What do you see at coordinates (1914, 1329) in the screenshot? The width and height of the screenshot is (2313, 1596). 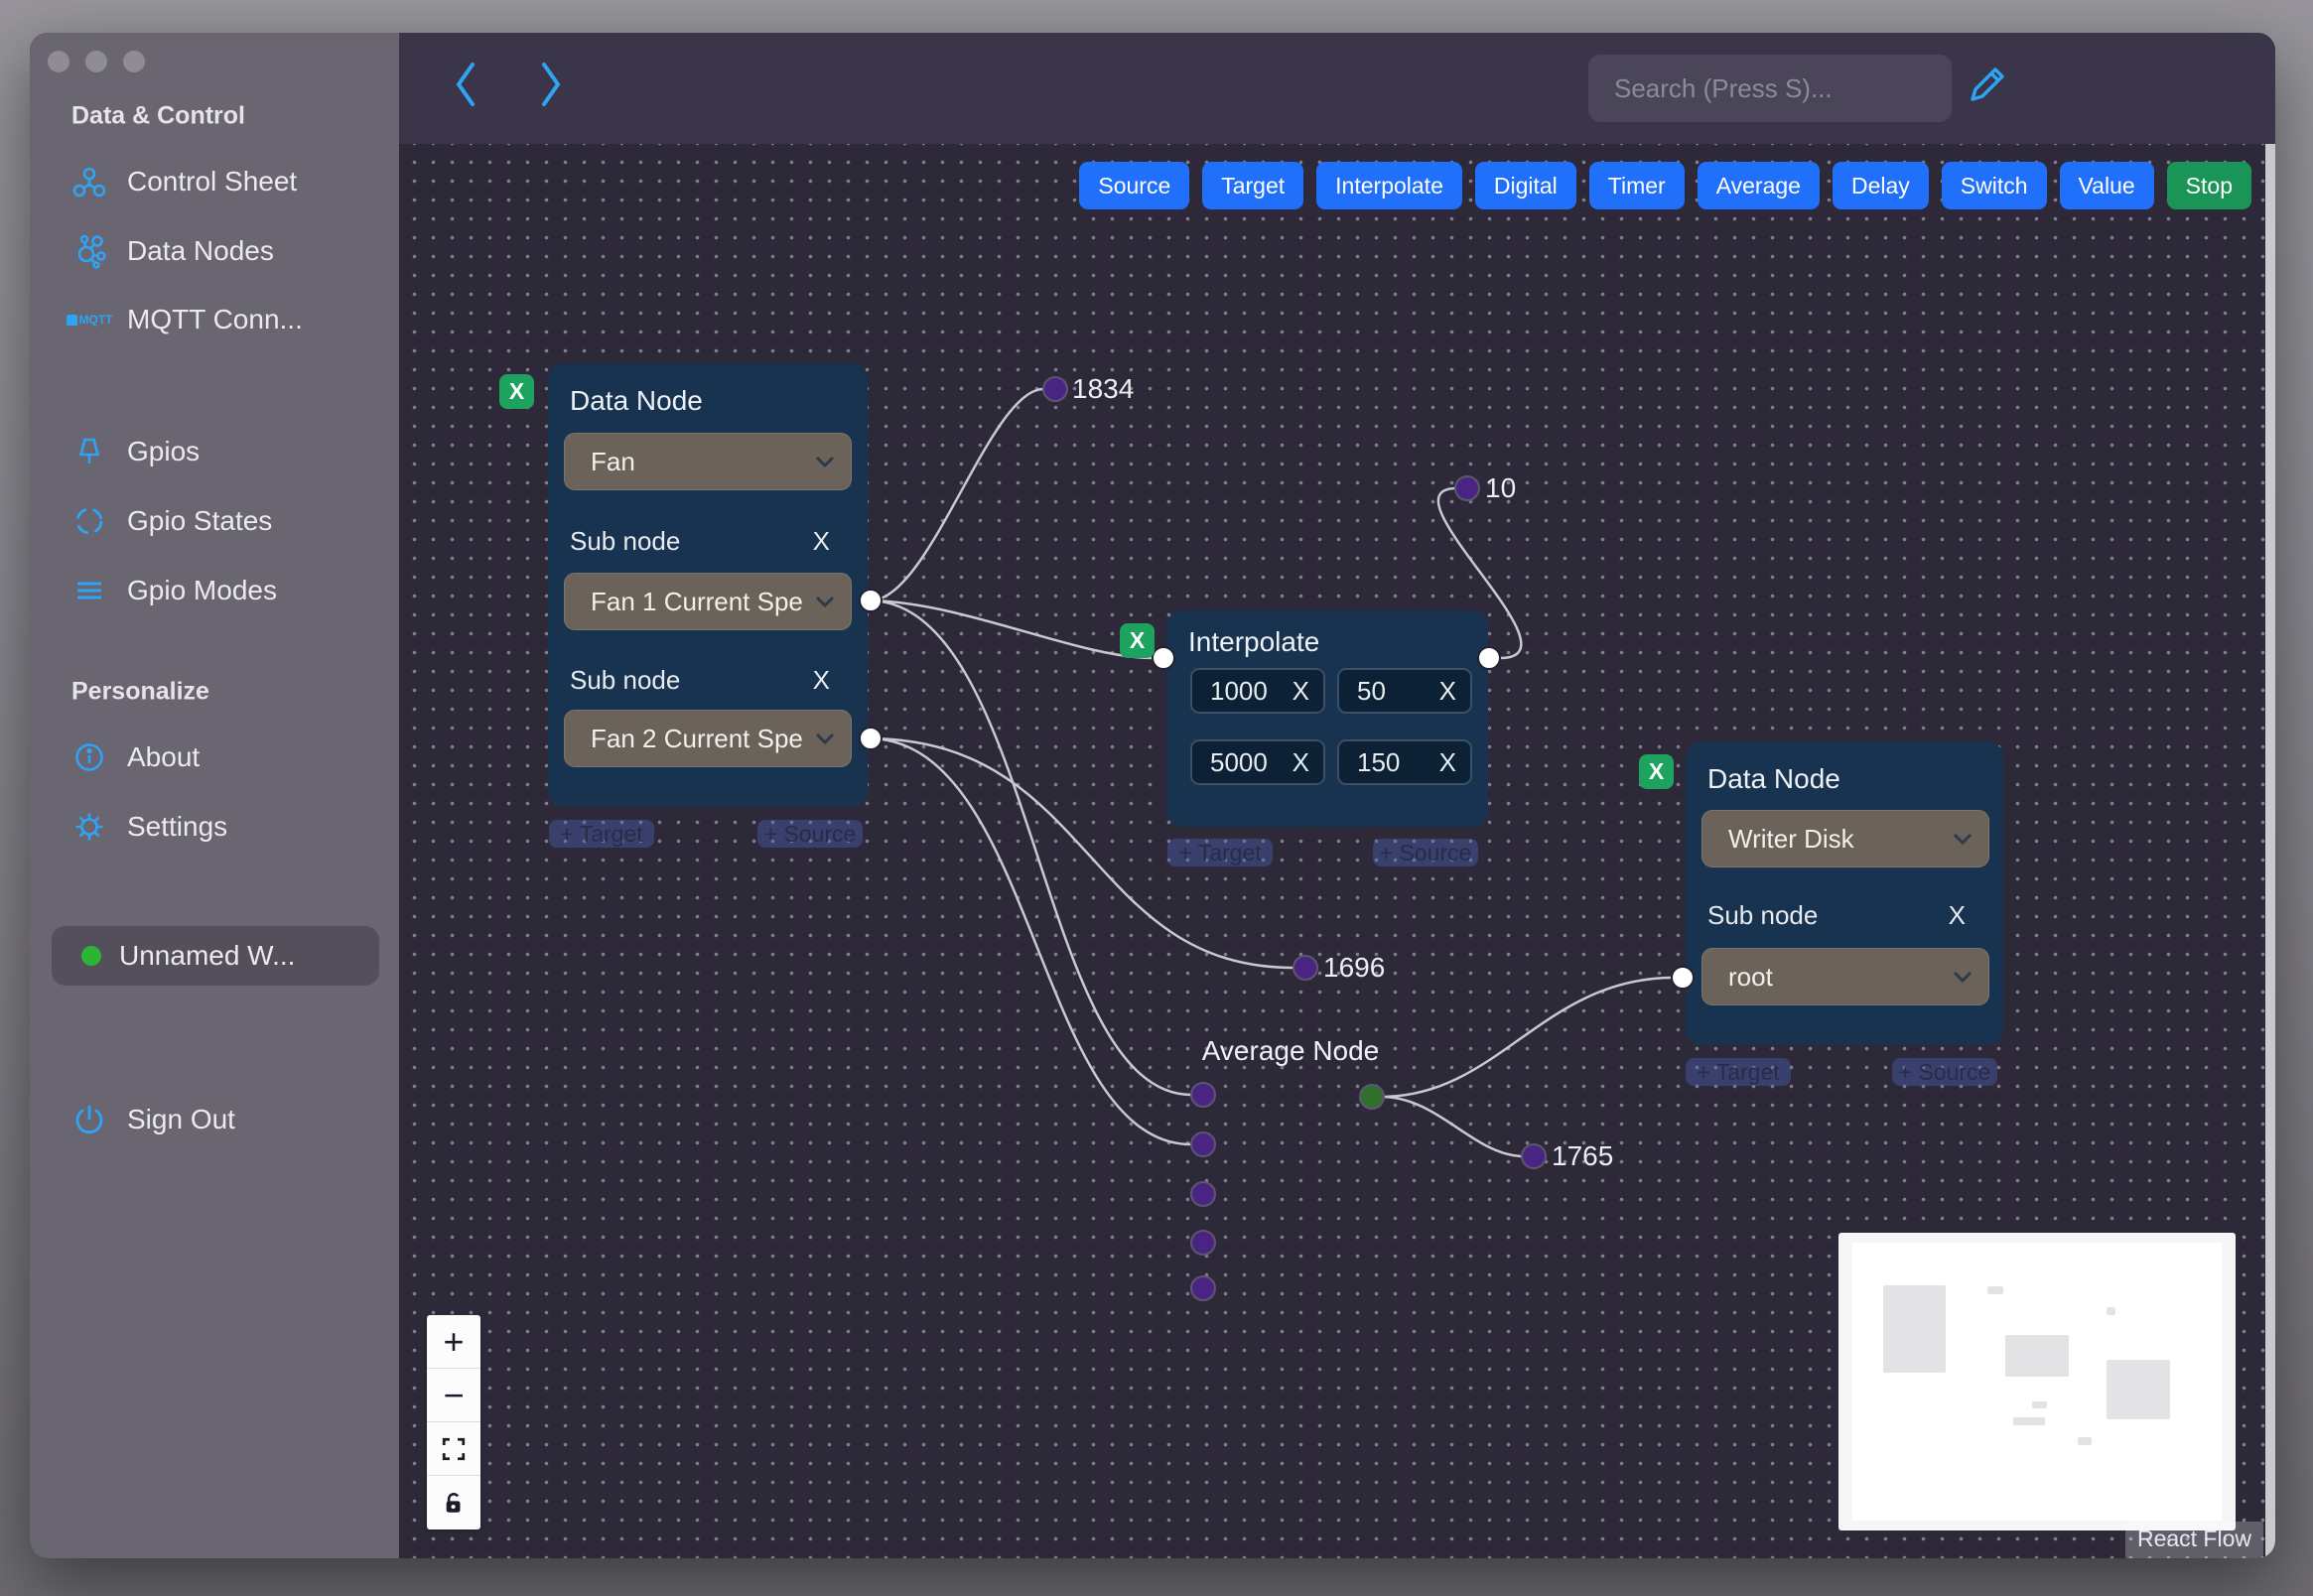 I see `minimap-node-fan` at bounding box center [1914, 1329].